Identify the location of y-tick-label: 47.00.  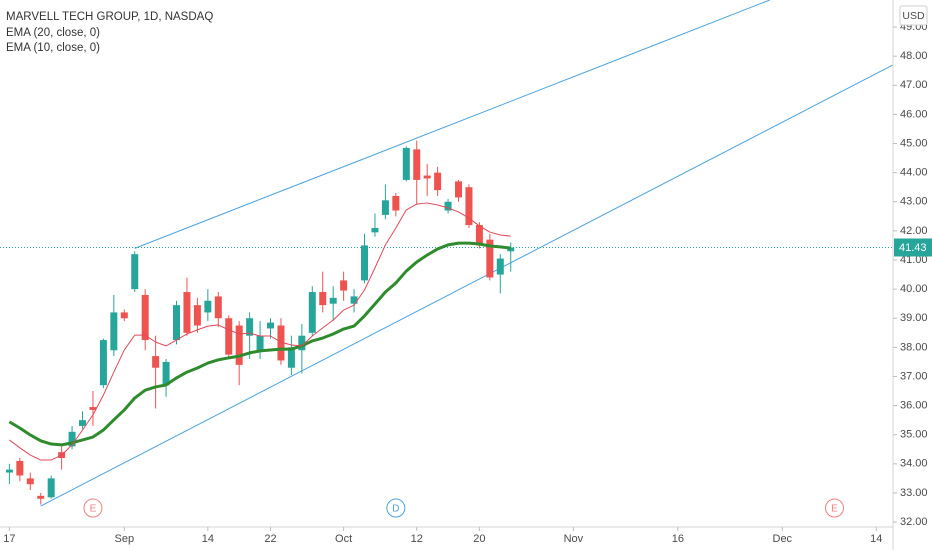
(914, 85).